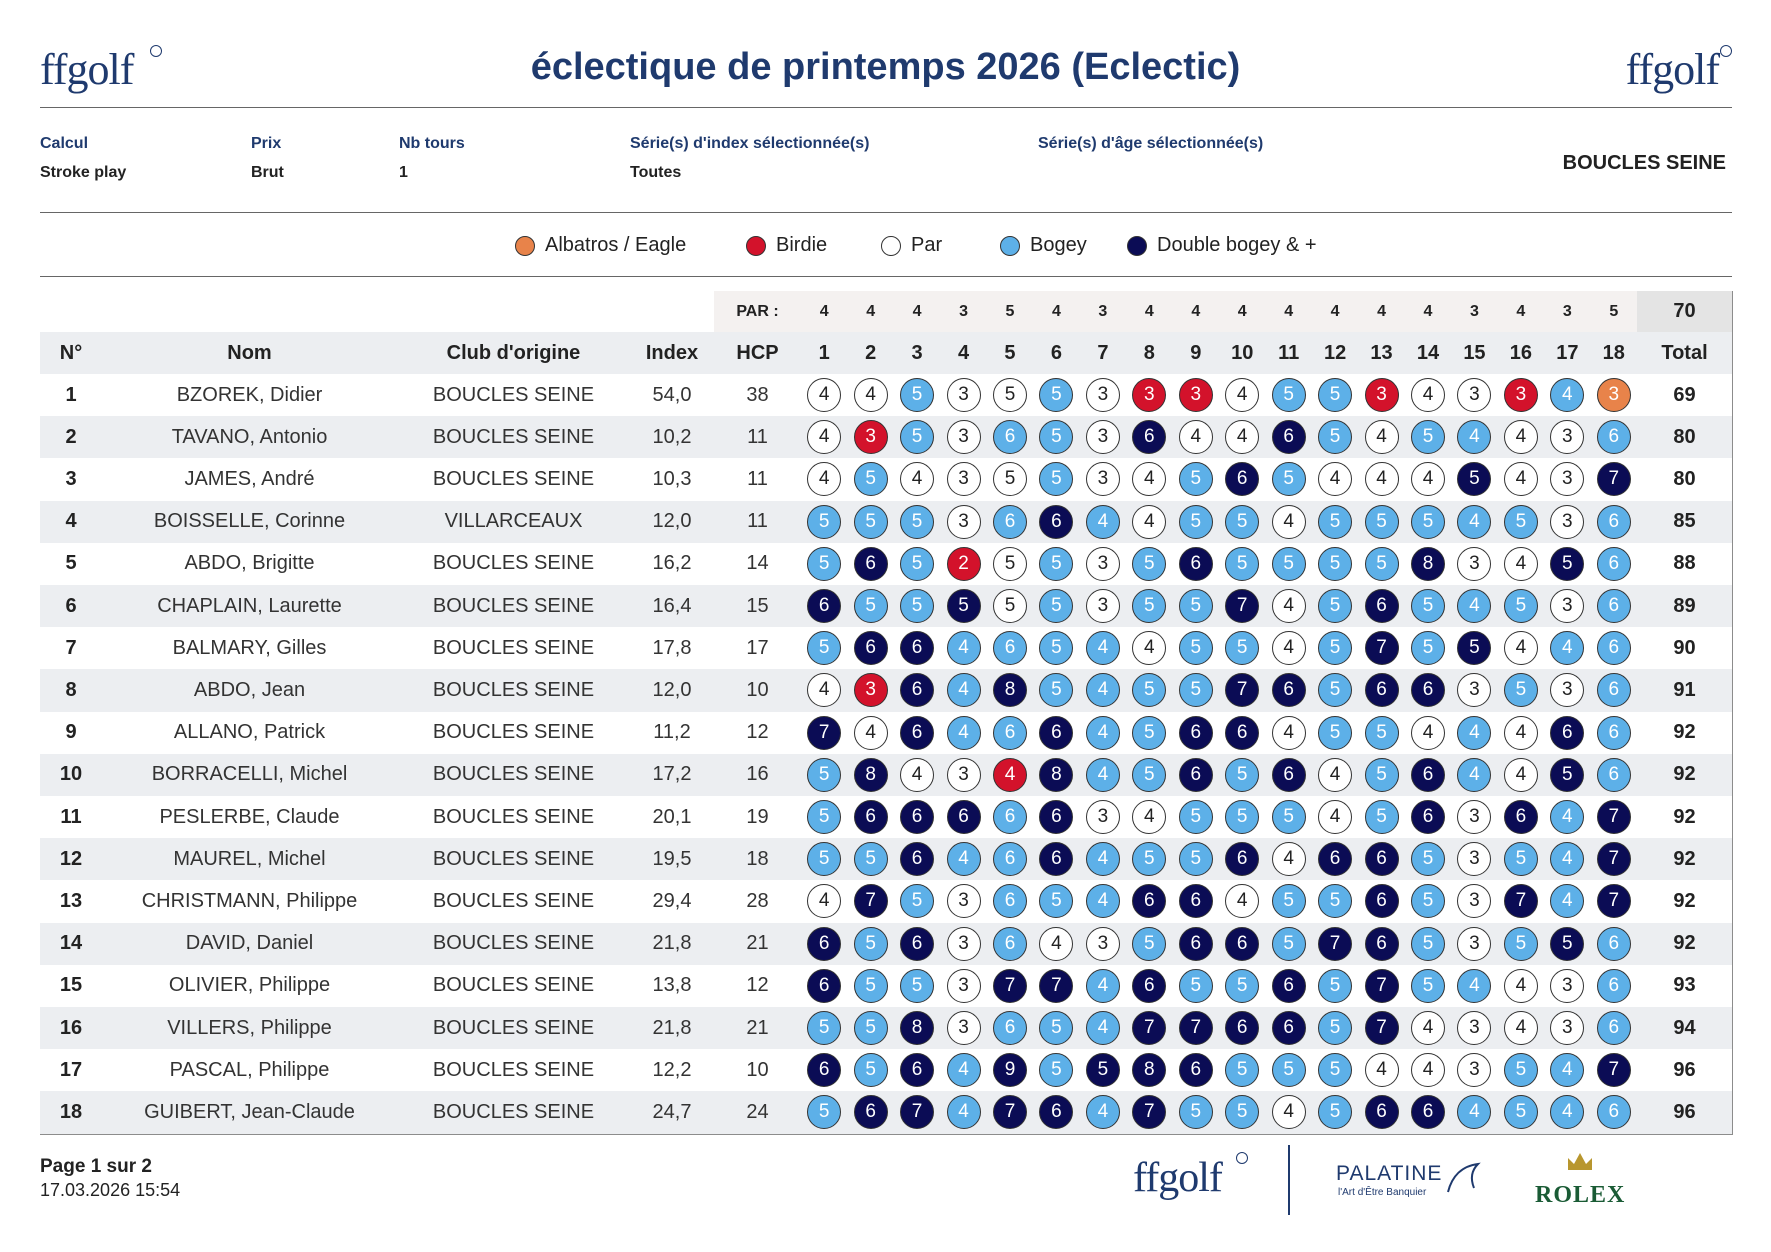 This screenshot has height=1252, width=1771. I want to click on total: 92, so click(1685, 944).